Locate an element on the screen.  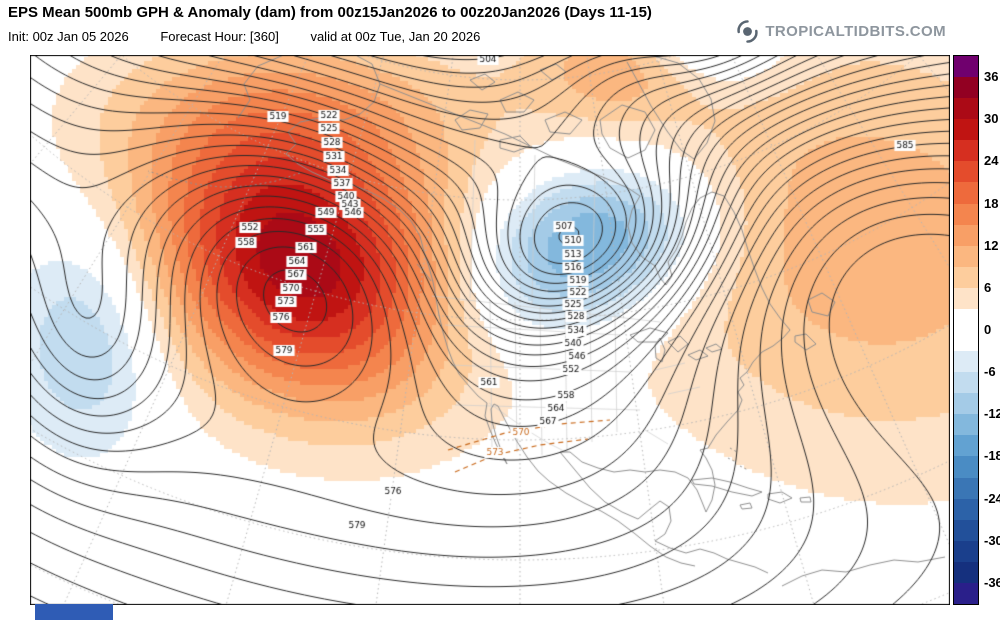
colorbar is located at coordinates (966, 330).